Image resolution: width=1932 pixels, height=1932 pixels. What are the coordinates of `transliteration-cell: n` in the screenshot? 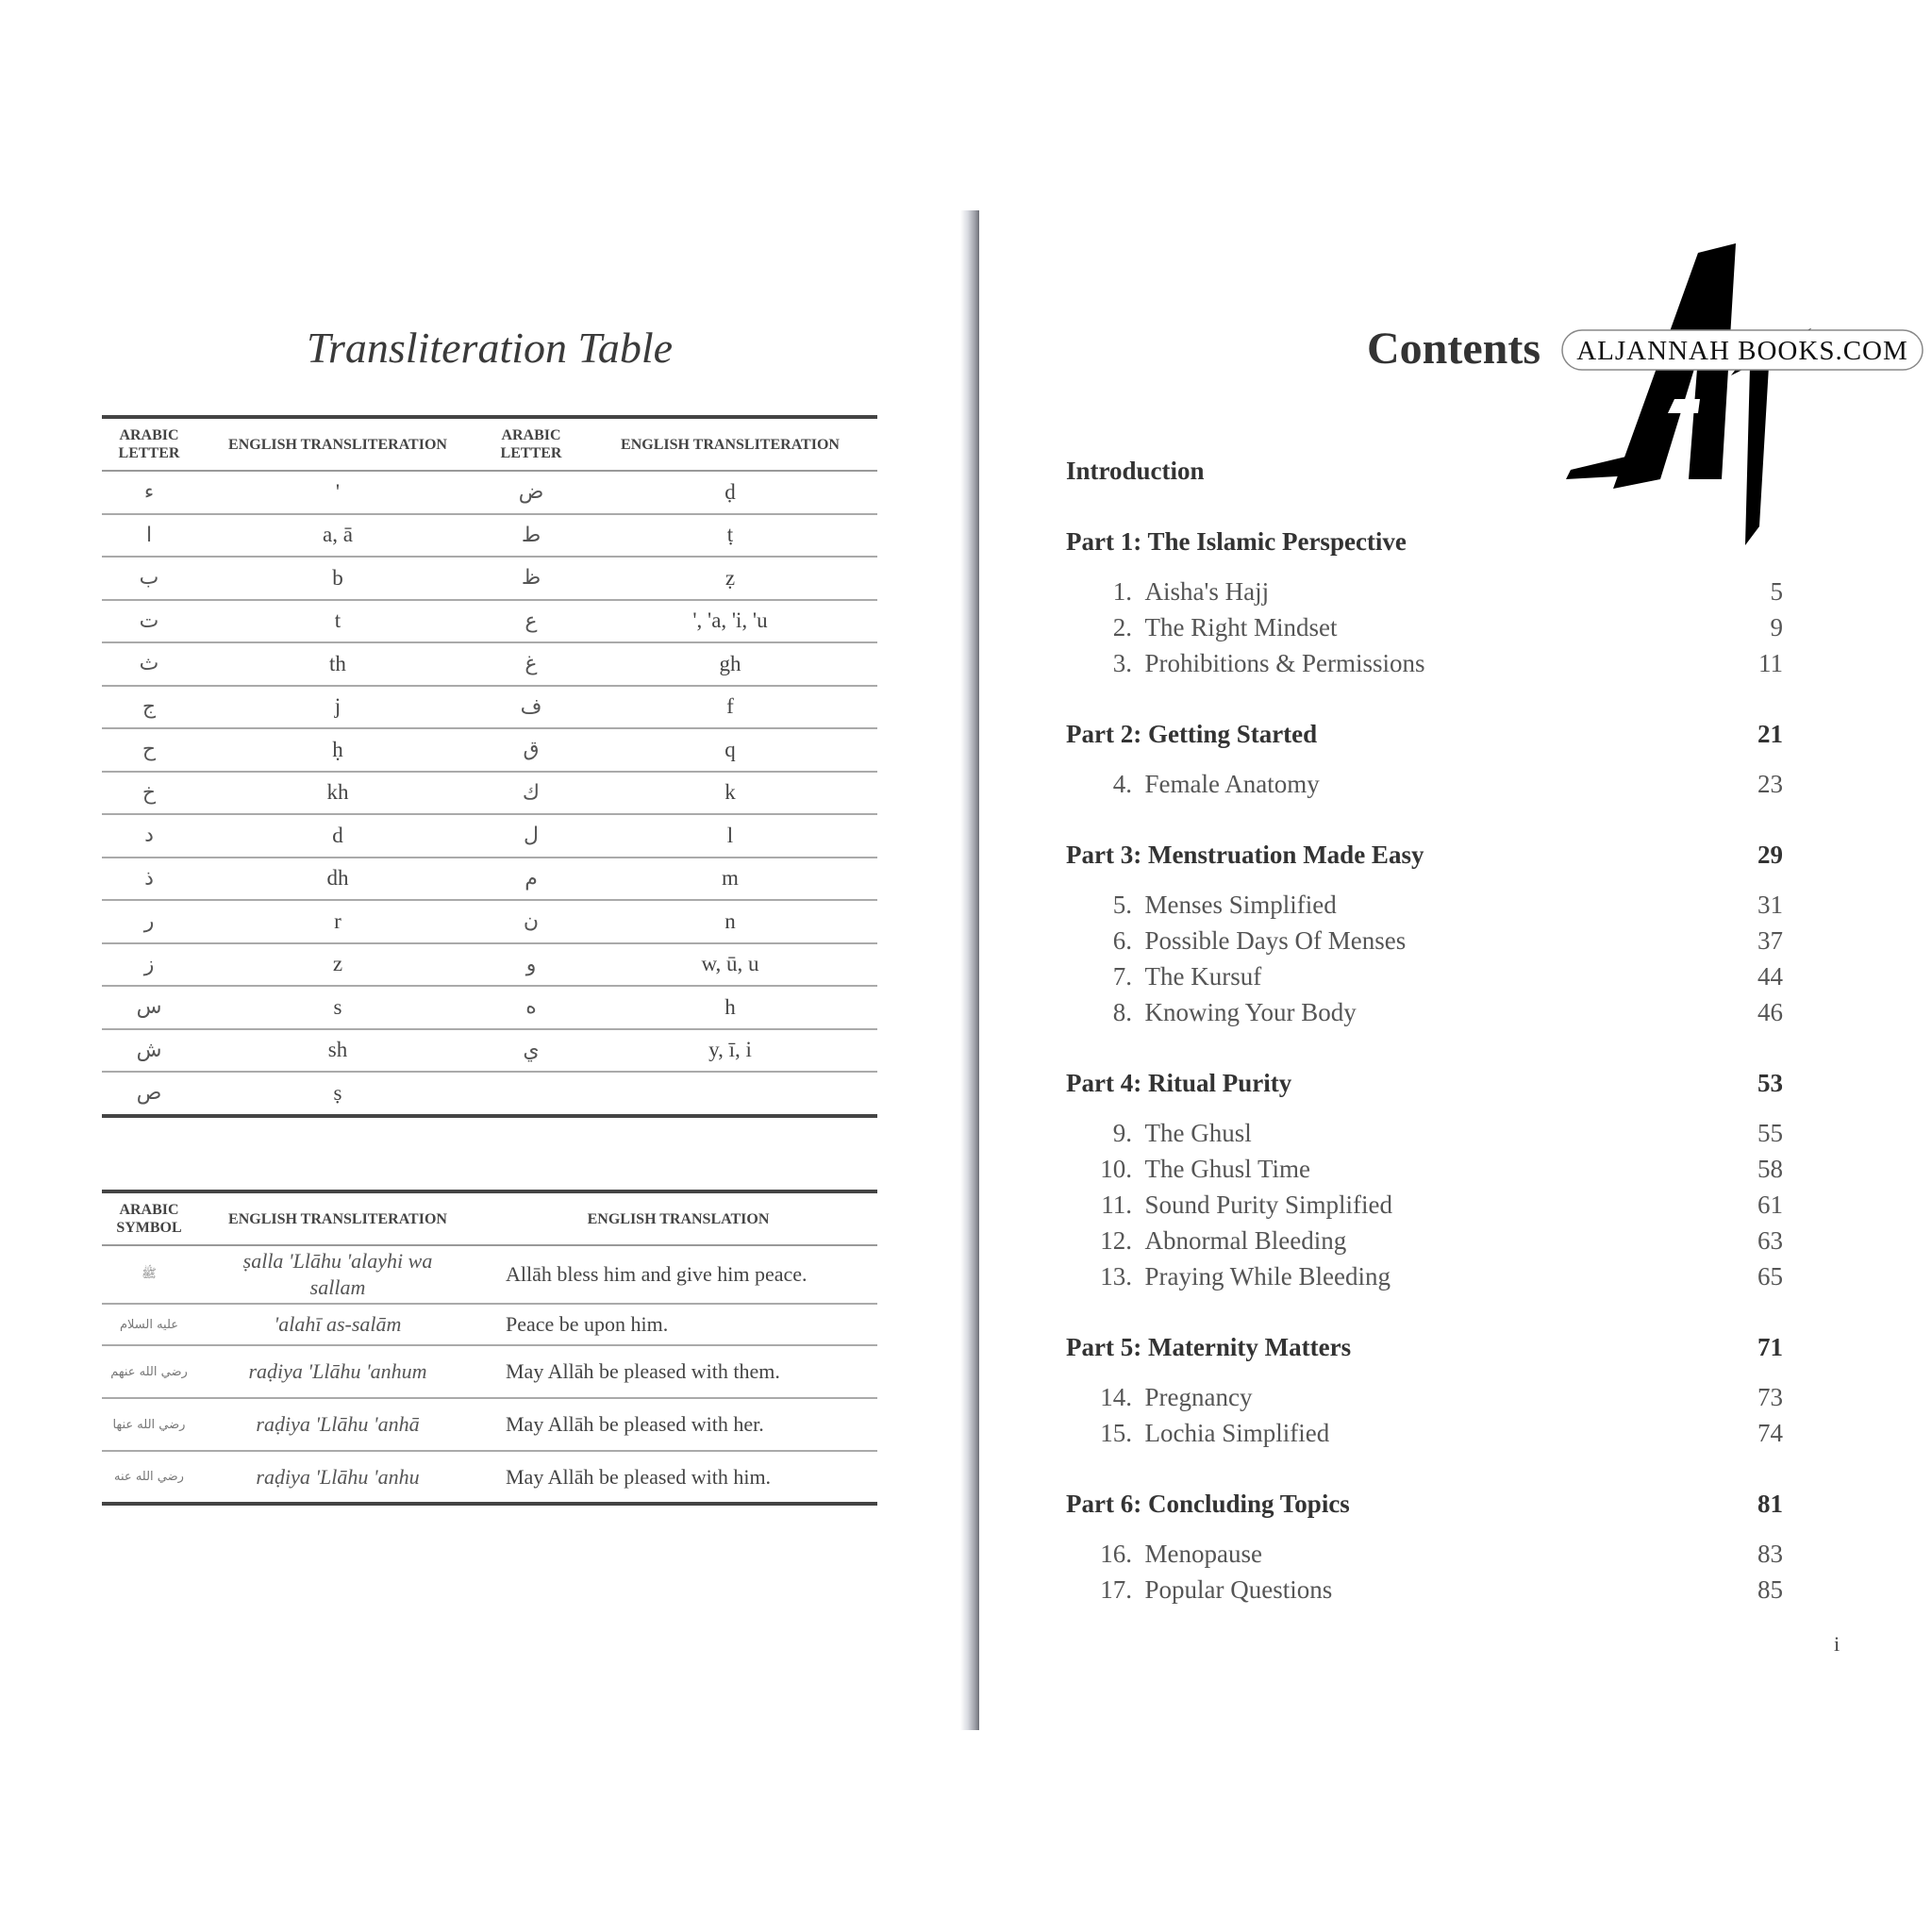 It's located at (730, 922).